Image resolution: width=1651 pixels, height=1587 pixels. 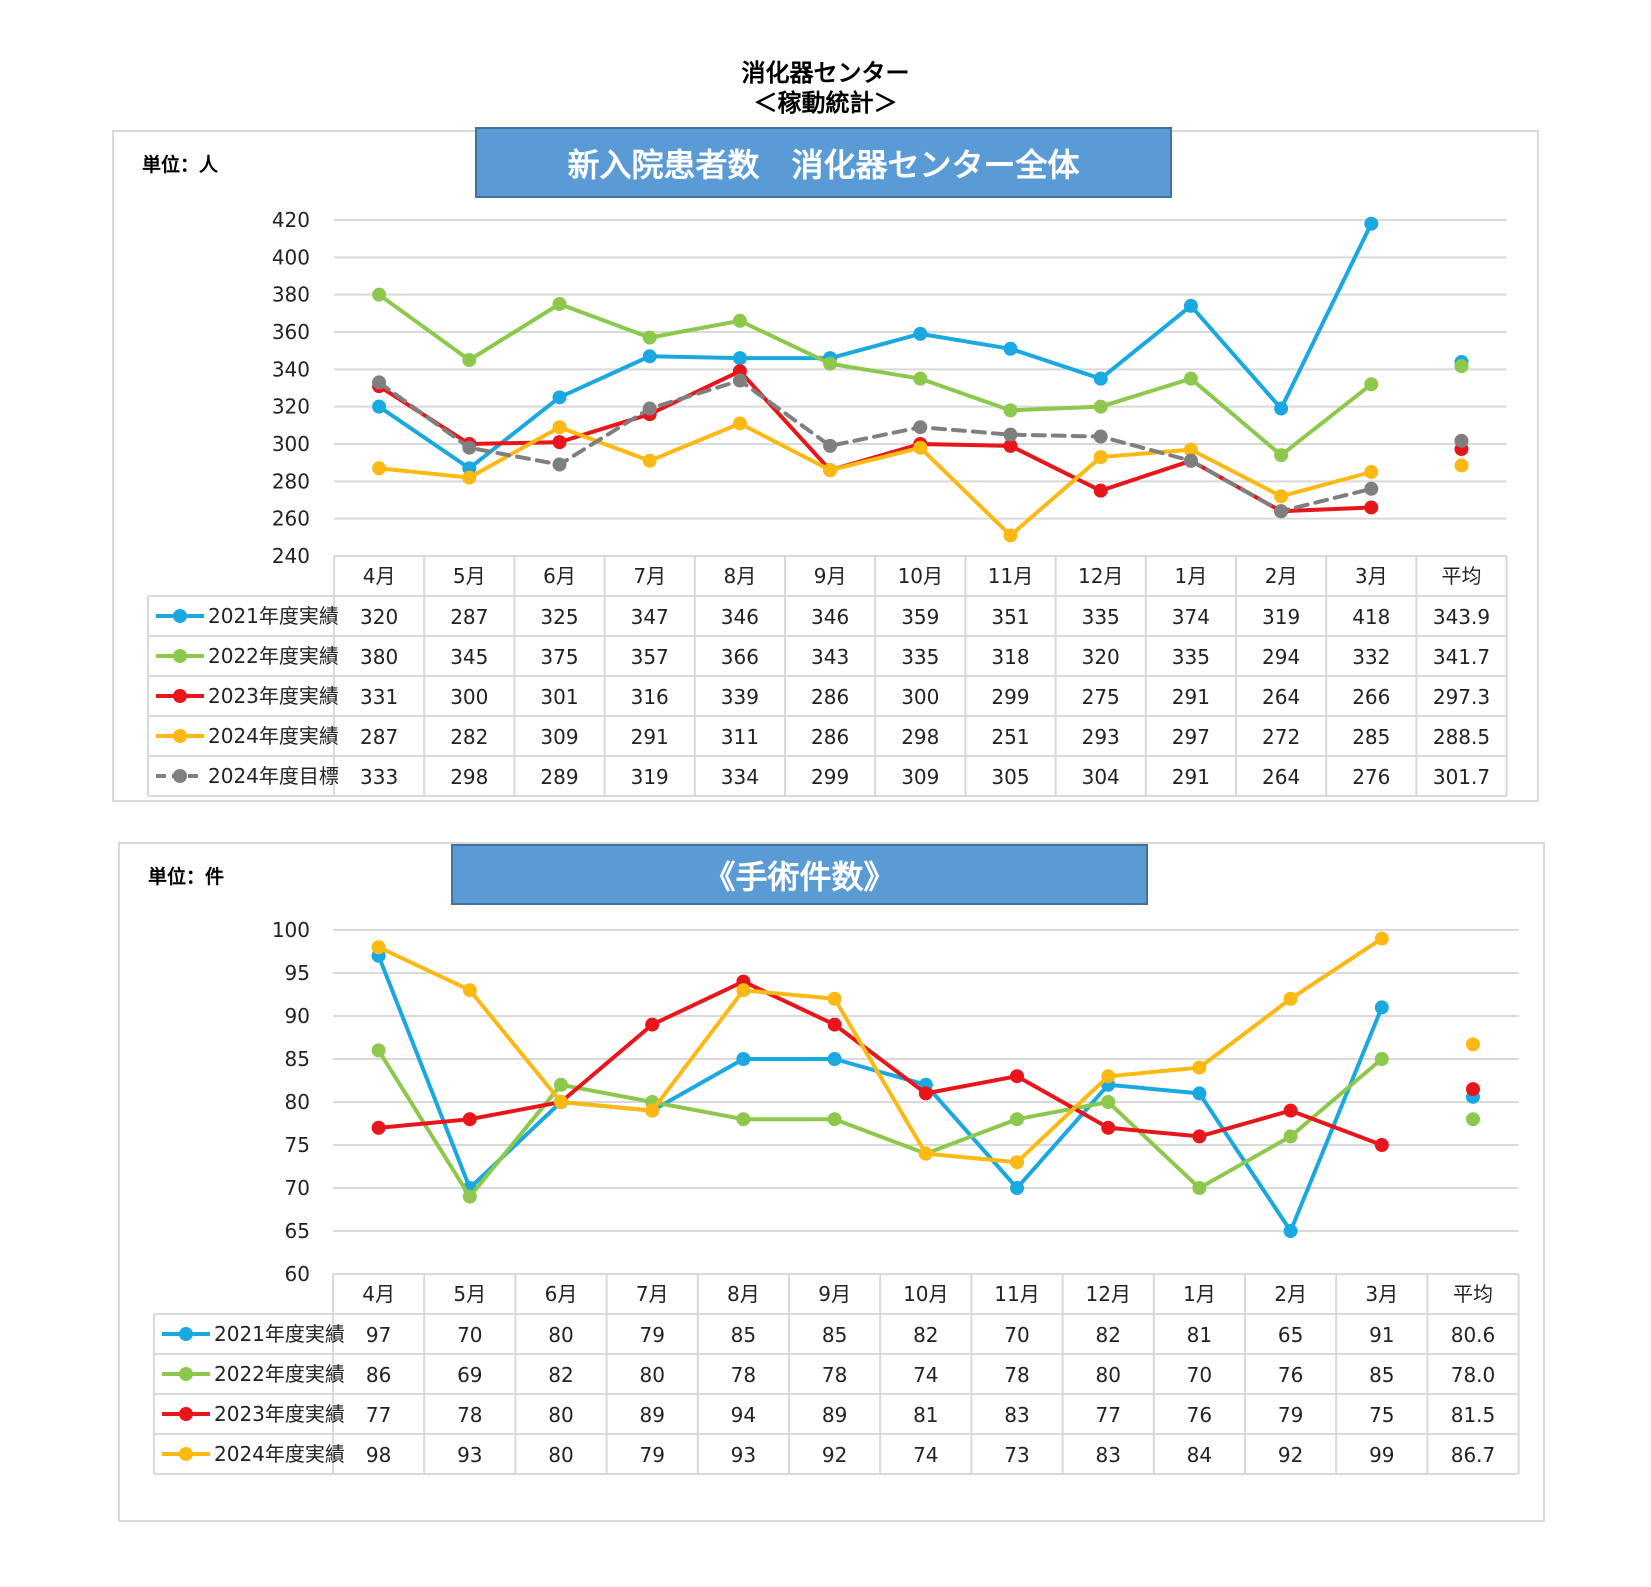 What do you see at coordinates (291, 369) in the screenshot?
I see `admissions-ytick-label: 340` at bounding box center [291, 369].